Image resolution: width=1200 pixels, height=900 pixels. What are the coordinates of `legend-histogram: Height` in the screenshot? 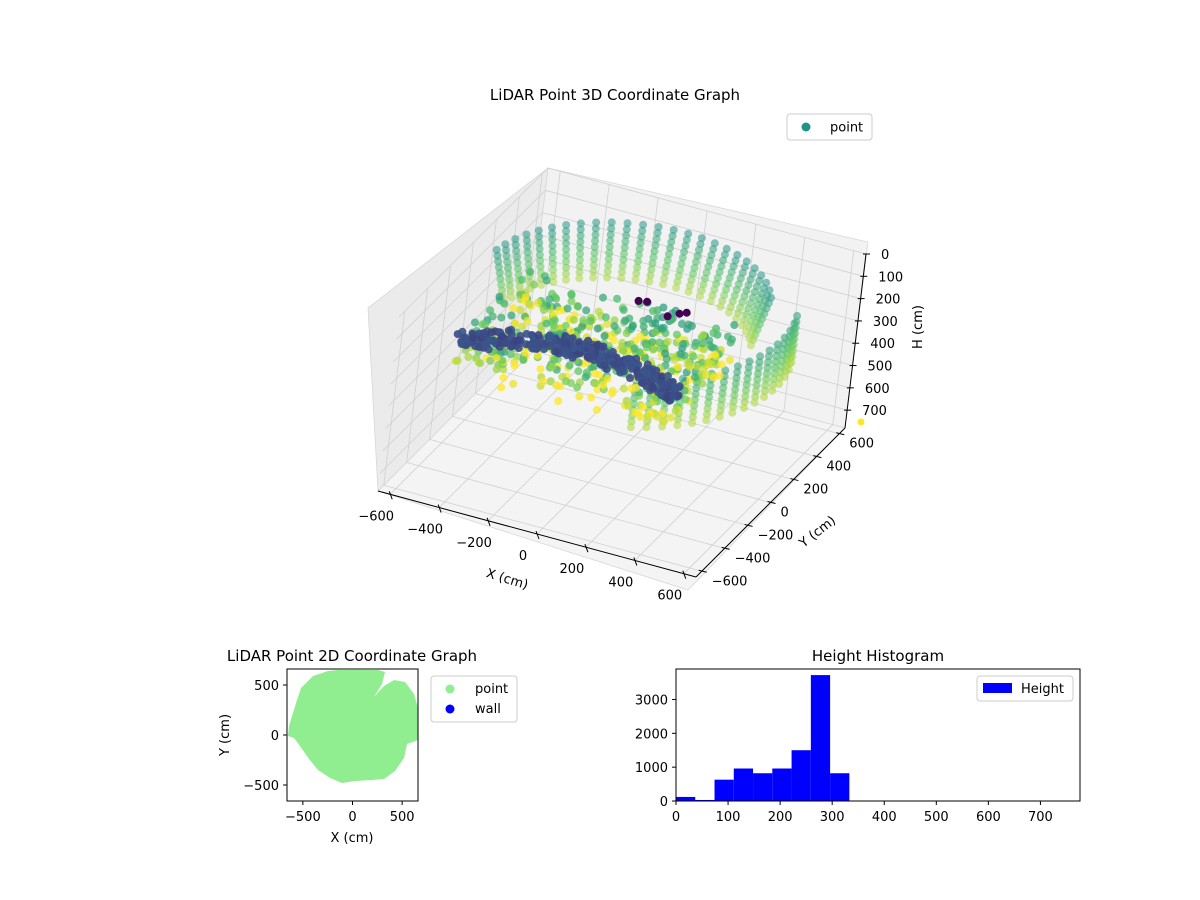 It's located at (1025, 688).